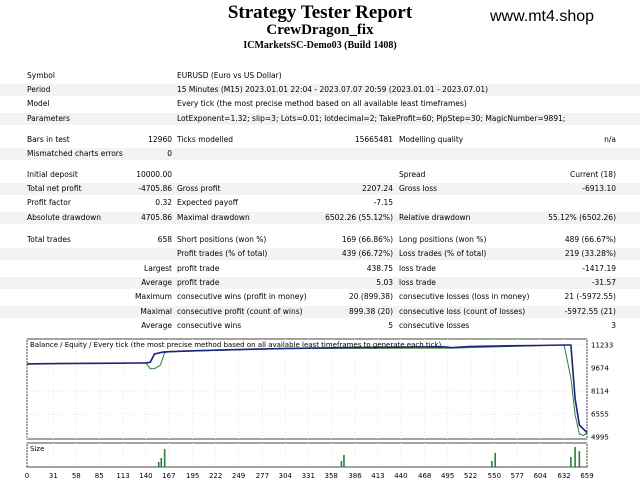 The height and width of the screenshot is (480, 640). I want to click on watermark-link: www.mt4.shop, so click(542, 16).